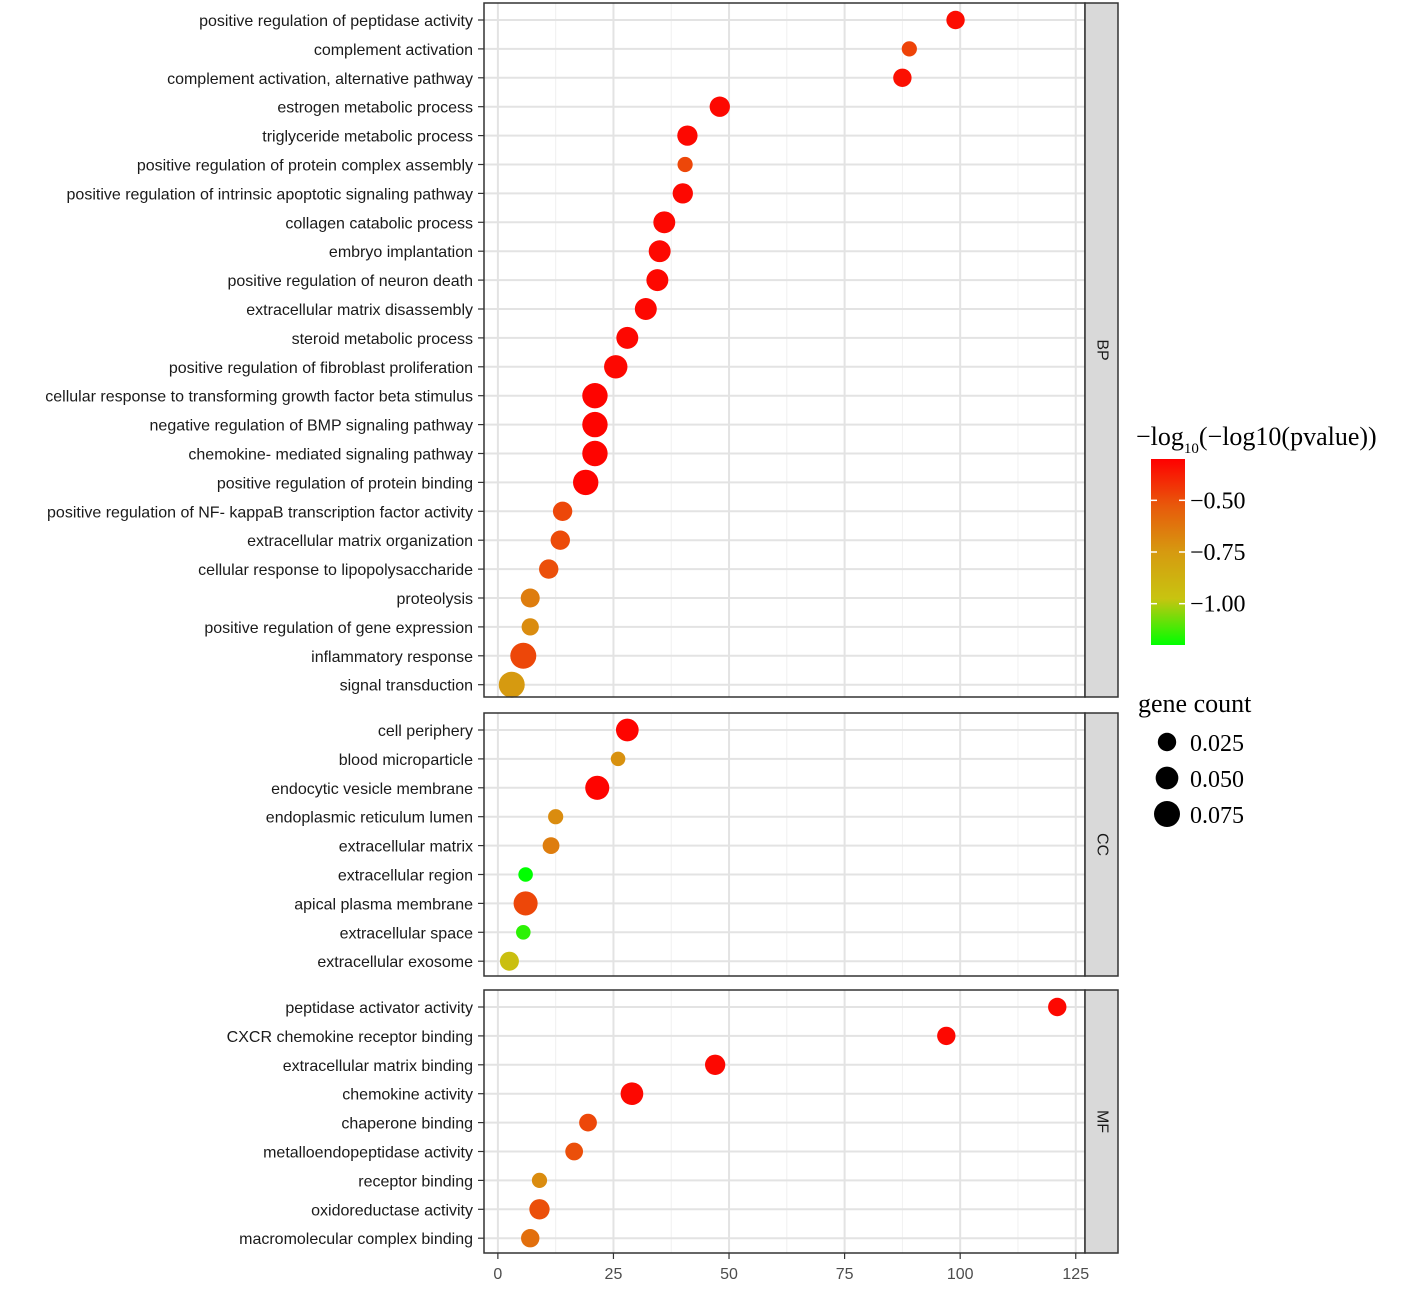 The width and height of the screenshot is (1417, 1290). What do you see at coordinates (407, 1095) in the screenshot?
I see `term-label: chemokine activity` at bounding box center [407, 1095].